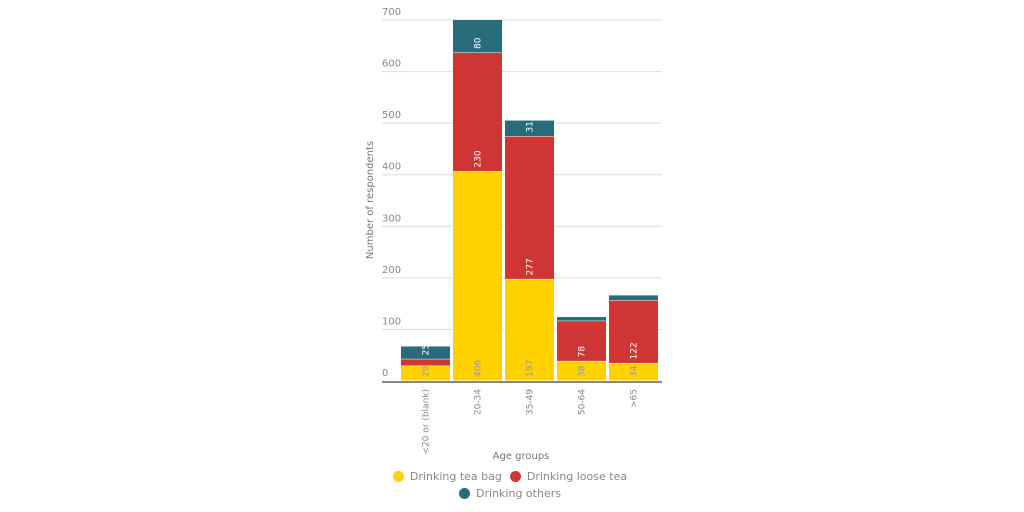  What do you see at coordinates (455, 476) in the screenshot?
I see `legend-label: Drinking tea bag` at bounding box center [455, 476].